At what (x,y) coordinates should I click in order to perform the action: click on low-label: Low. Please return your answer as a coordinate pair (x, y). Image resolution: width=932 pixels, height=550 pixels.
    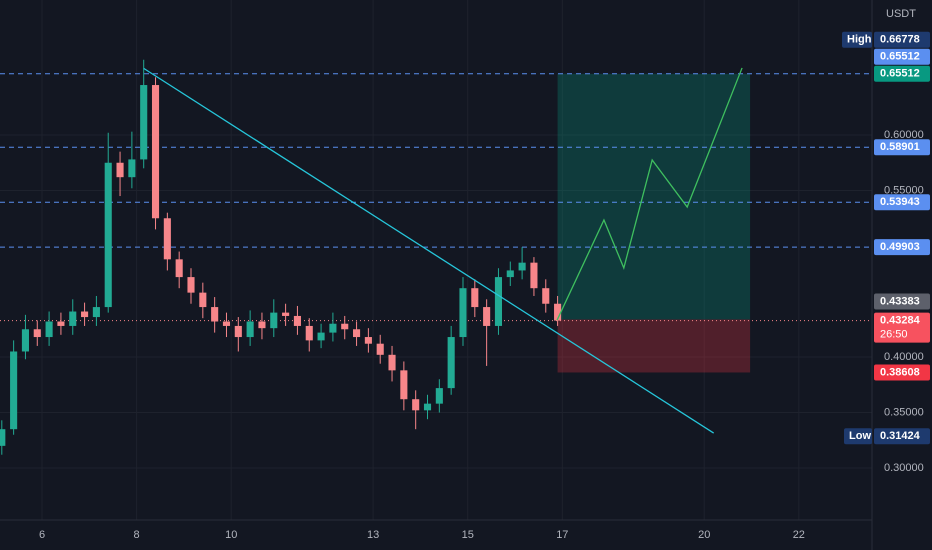
    Looking at the image, I should click on (860, 436).